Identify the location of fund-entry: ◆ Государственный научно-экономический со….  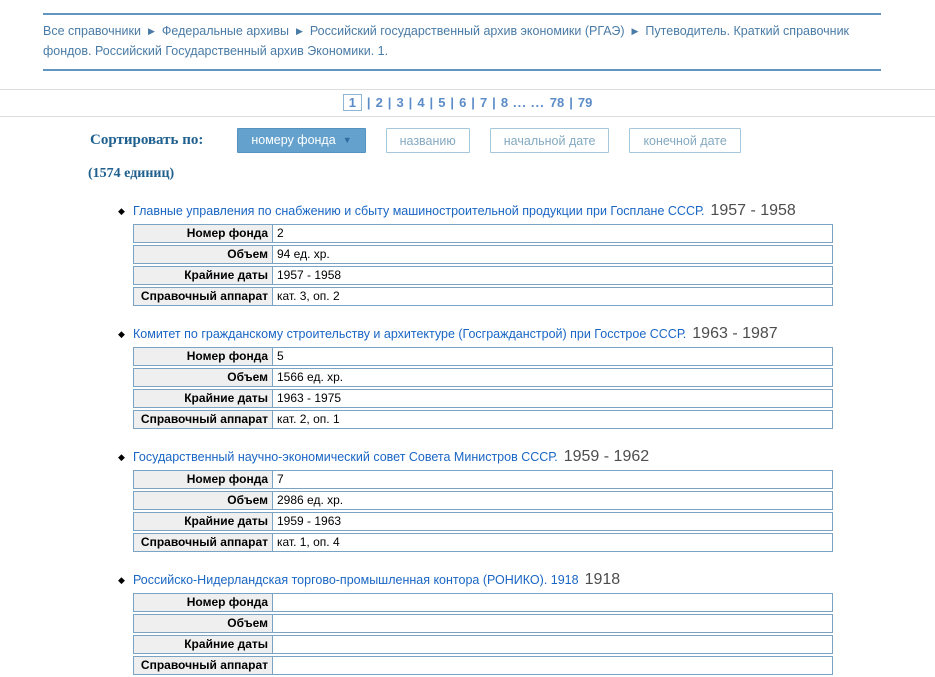
(526, 501).